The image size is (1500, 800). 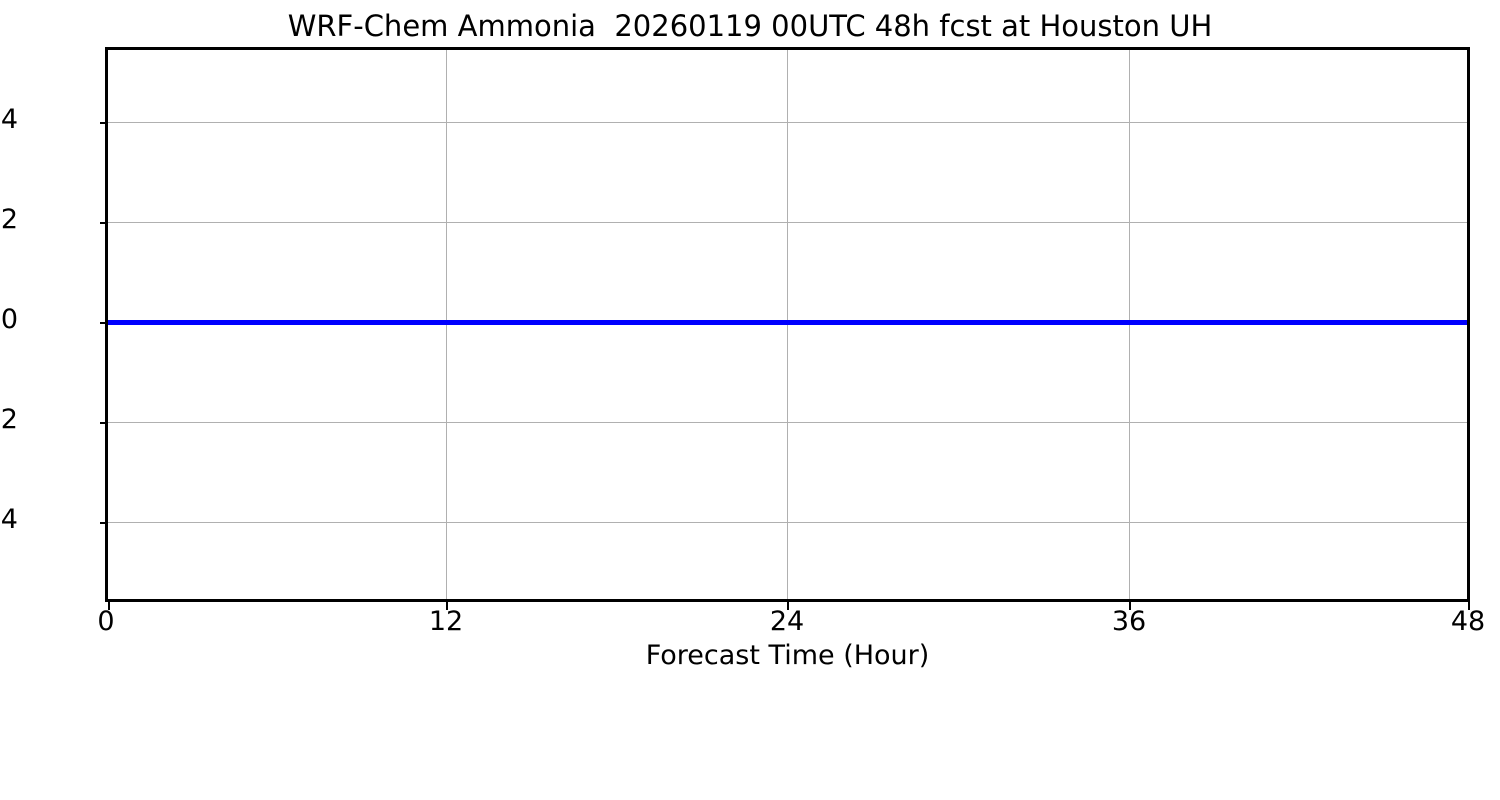 What do you see at coordinates (9, 319) in the screenshot?
I see `ytick-label: 0.00` at bounding box center [9, 319].